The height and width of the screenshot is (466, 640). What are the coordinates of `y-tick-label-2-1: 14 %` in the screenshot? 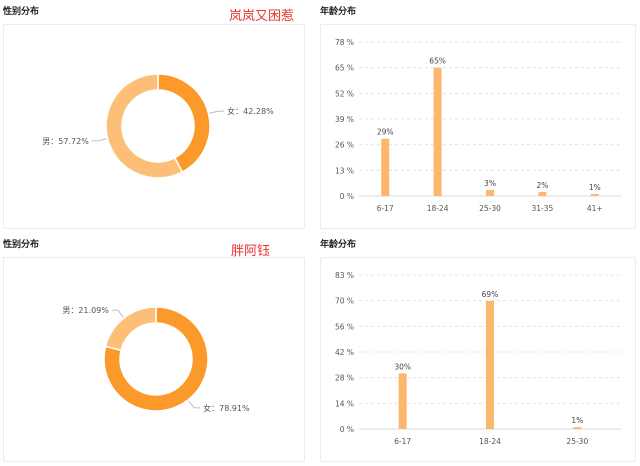 It's located at (344, 403).